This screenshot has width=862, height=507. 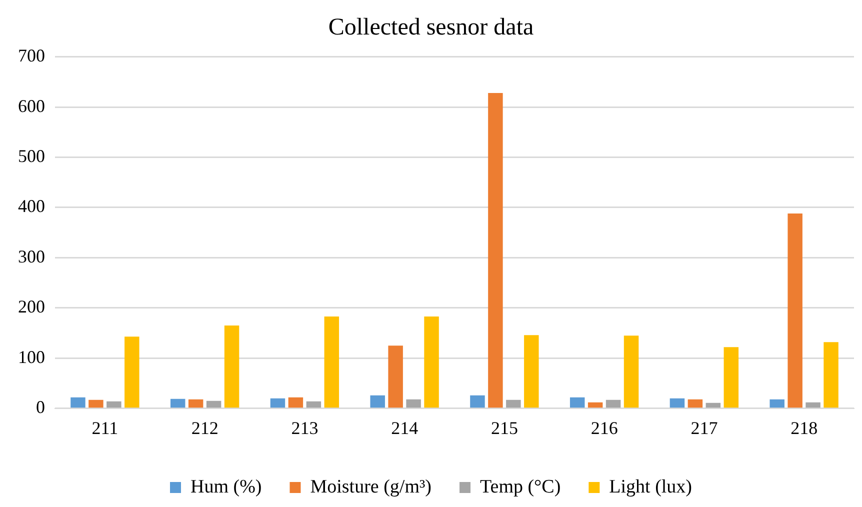 I want to click on x-tick-label: 218, so click(x=804, y=428).